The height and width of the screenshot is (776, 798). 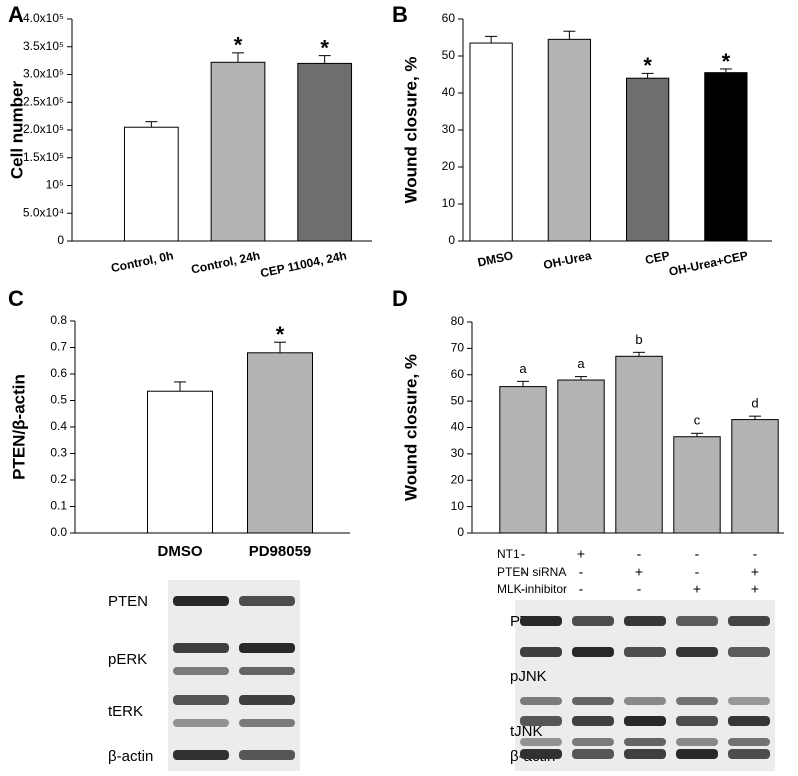 I want to click on panel-label: C, so click(x=16, y=298).